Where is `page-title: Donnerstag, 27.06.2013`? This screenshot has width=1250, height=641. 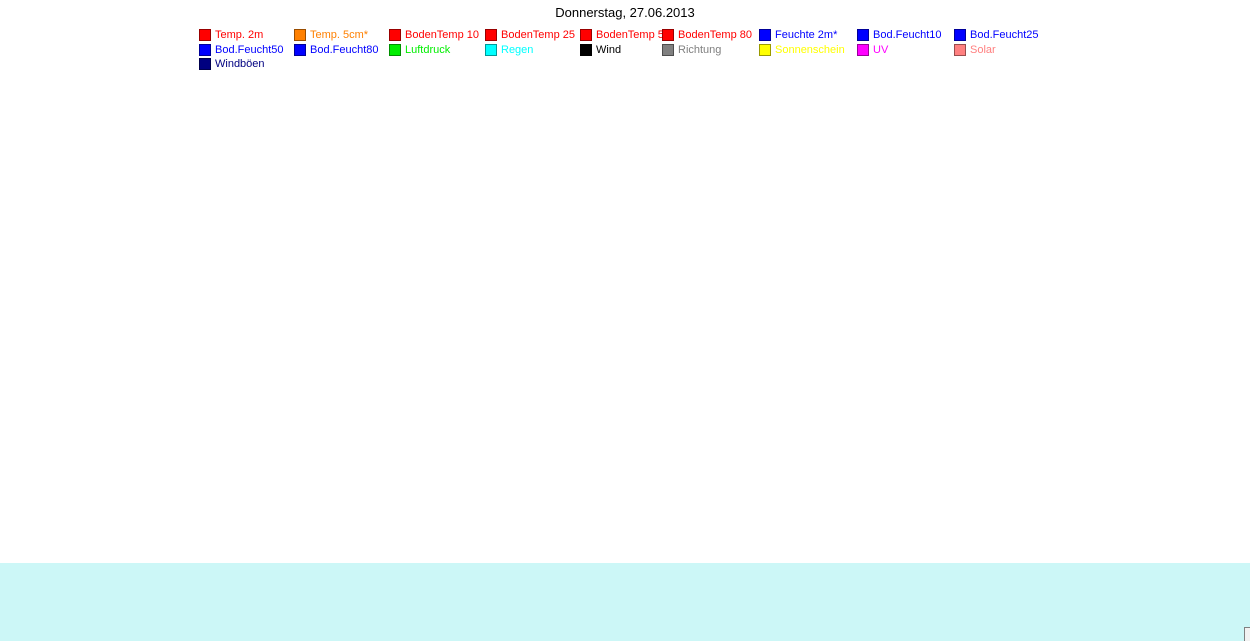
page-title: Donnerstag, 27.06.2013 is located at coordinates (625, 12).